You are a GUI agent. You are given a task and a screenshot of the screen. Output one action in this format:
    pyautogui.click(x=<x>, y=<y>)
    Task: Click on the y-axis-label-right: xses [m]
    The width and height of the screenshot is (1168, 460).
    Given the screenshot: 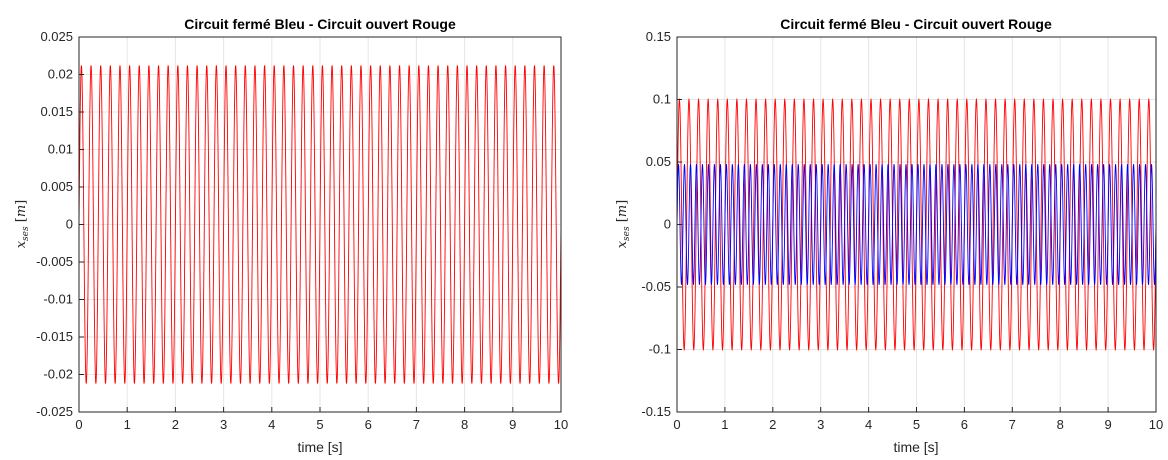 What is the action you would take?
    pyautogui.click(x=623, y=224)
    